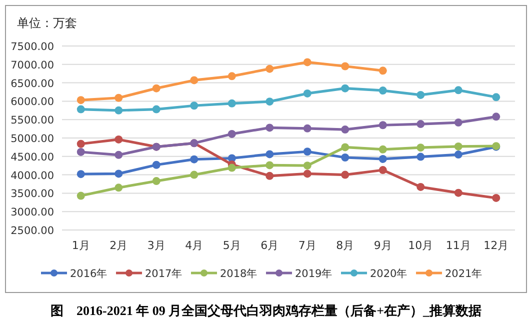 This screenshot has height=324, width=532. What do you see at coordinates (266, 310) in the screenshot?
I see `text: 图 2016-2021 年 09 月全国父母代白羽肉鸡存栏量（后备+在产）_推算数据` at bounding box center [266, 310].